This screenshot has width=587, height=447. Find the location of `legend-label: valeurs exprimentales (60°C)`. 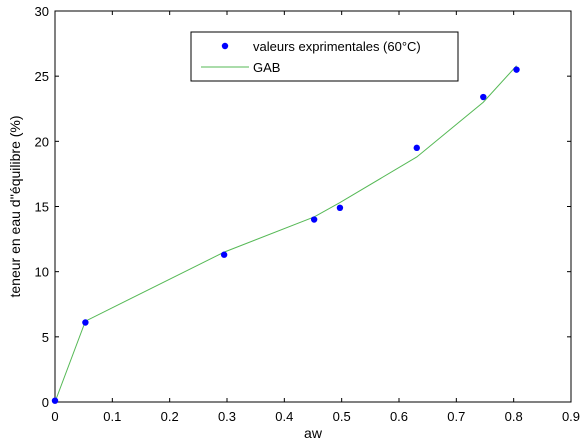

legend-label: valeurs exprimentales (60°C) is located at coordinates (337, 46).